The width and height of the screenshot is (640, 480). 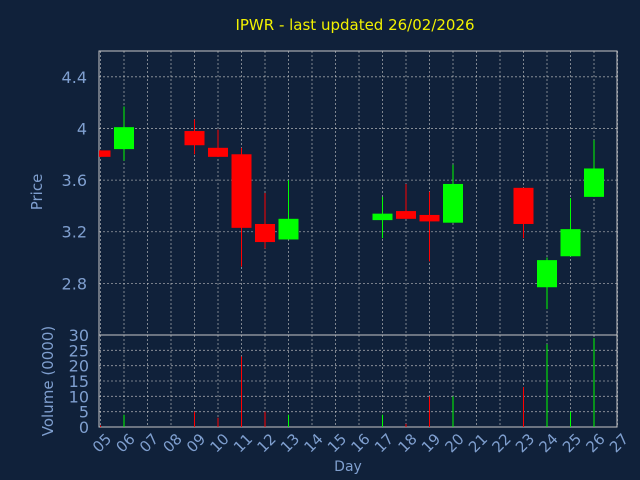 I want to click on x-tick-label: 25, so click(x=572, y=443).